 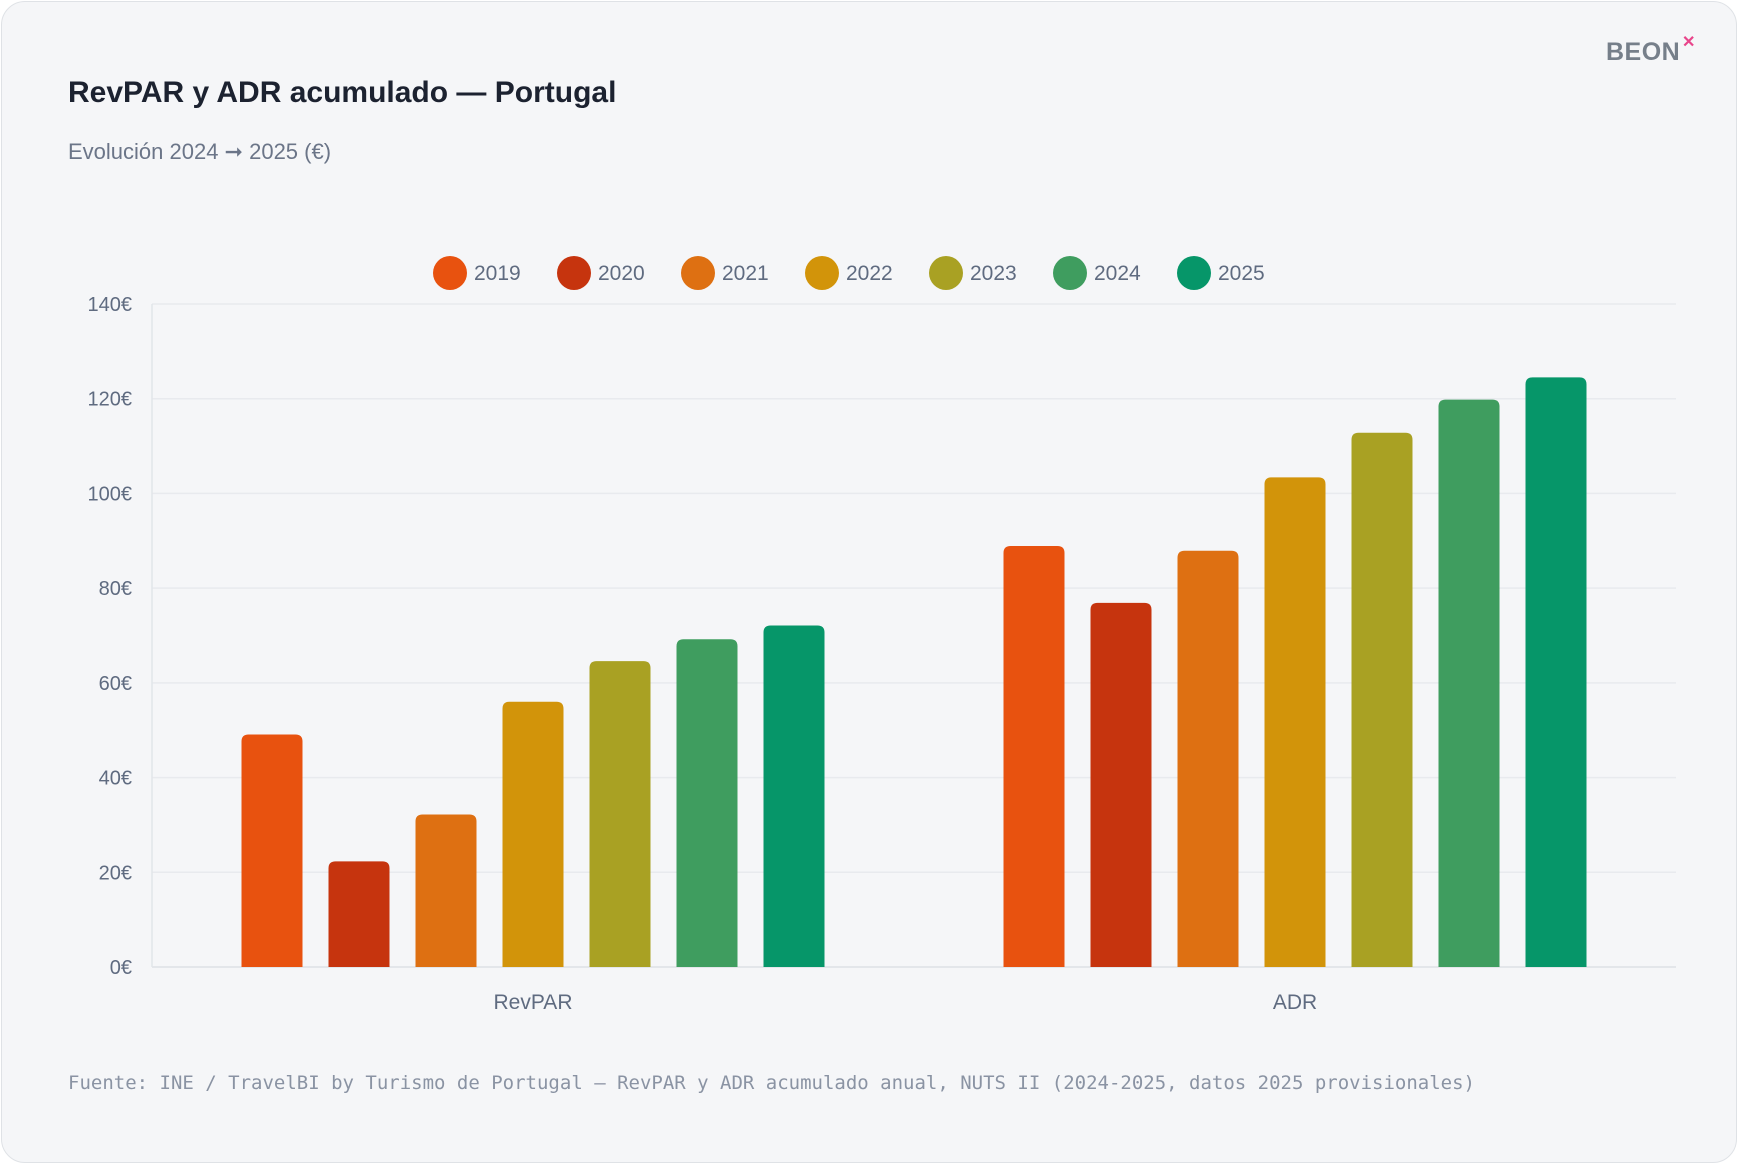 What do you see at coordinates (1117, 273) in the screenshot?
I see `legend-label-2024: 2024` at bounding box center [1117, 273].